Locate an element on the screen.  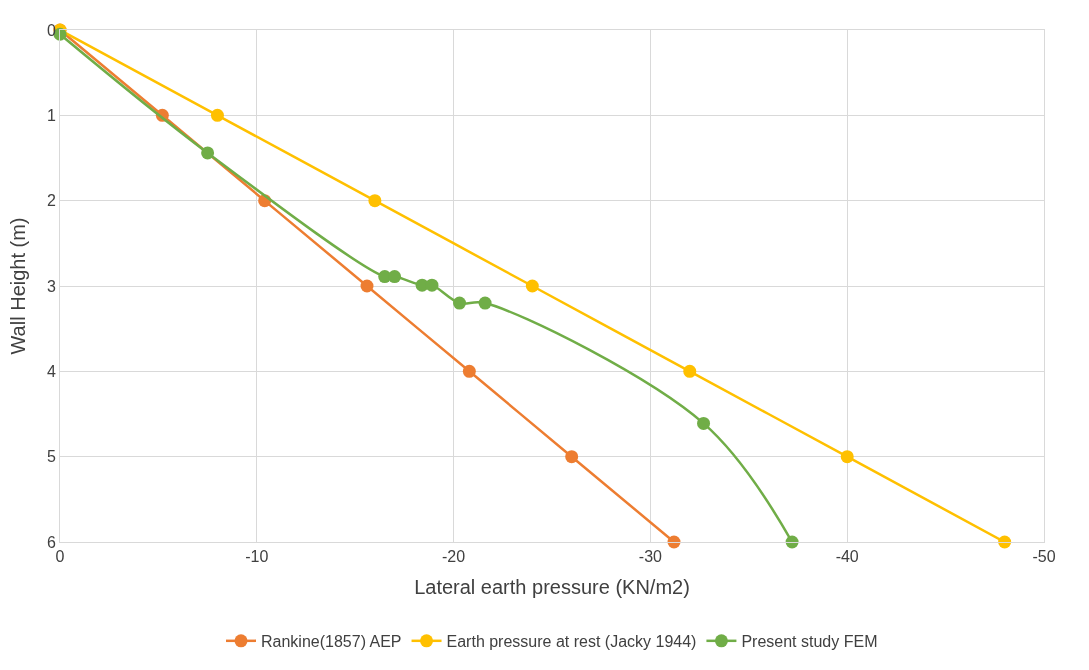
x-tick-label: -30 is located at coordinates (650, 557).